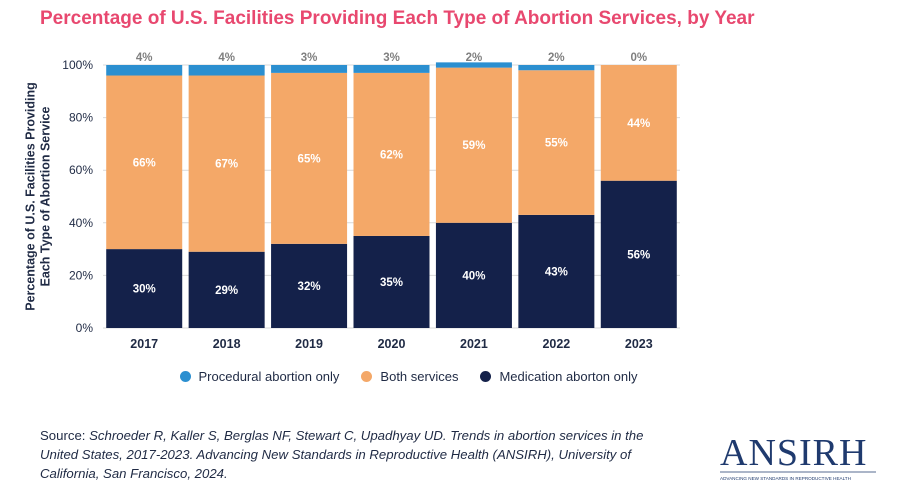 This screenshot has width=897, height=499. What do you see at coordinates (65, 435) in the screenshot?
I see `source-prefix: Source:` at bounding box center [65, 435].